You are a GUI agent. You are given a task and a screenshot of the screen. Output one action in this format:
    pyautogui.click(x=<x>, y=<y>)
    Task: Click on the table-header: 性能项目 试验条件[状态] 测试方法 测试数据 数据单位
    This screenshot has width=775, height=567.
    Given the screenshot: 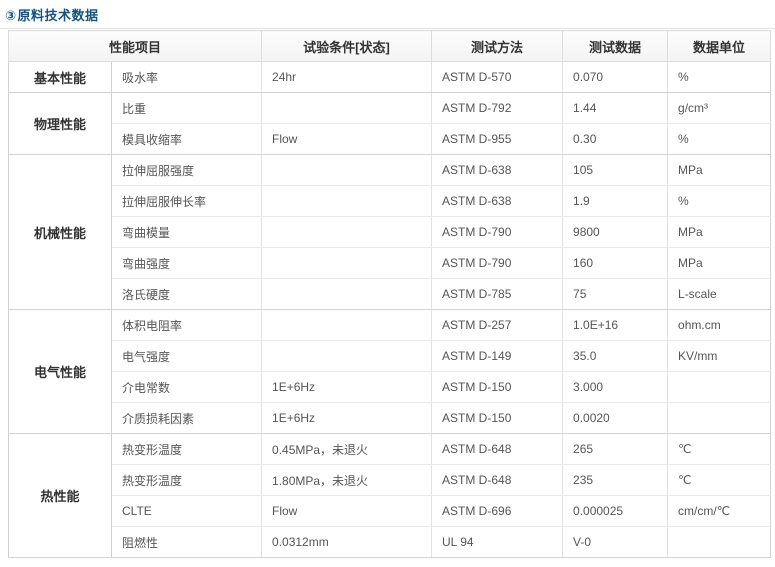 What is the action you would take?
    pyautogui.click(x=389, y=46)
    